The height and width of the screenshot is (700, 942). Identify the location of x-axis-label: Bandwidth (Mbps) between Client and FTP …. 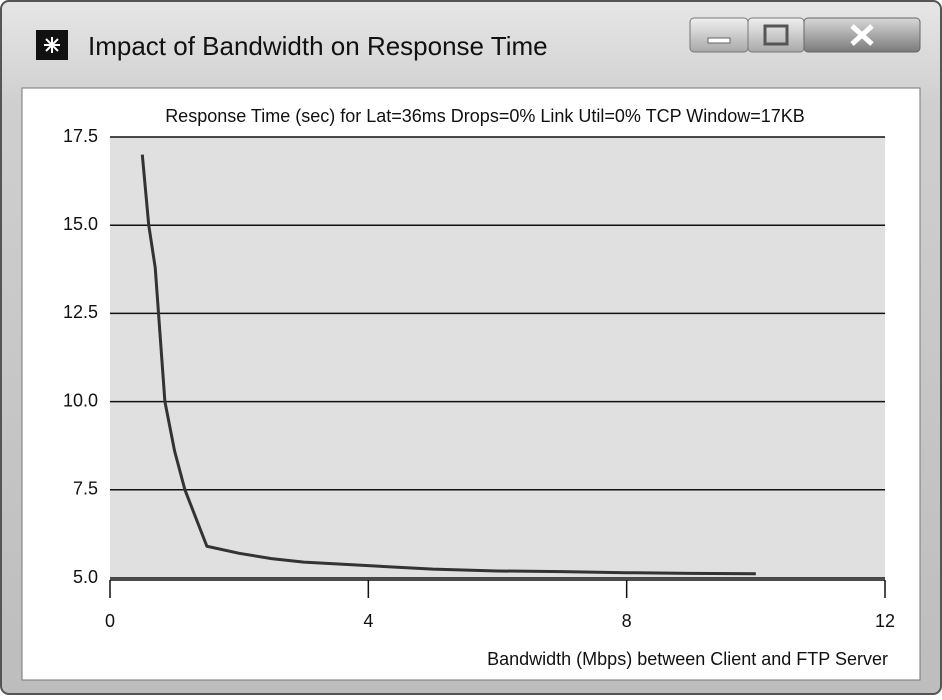
(687, 659).